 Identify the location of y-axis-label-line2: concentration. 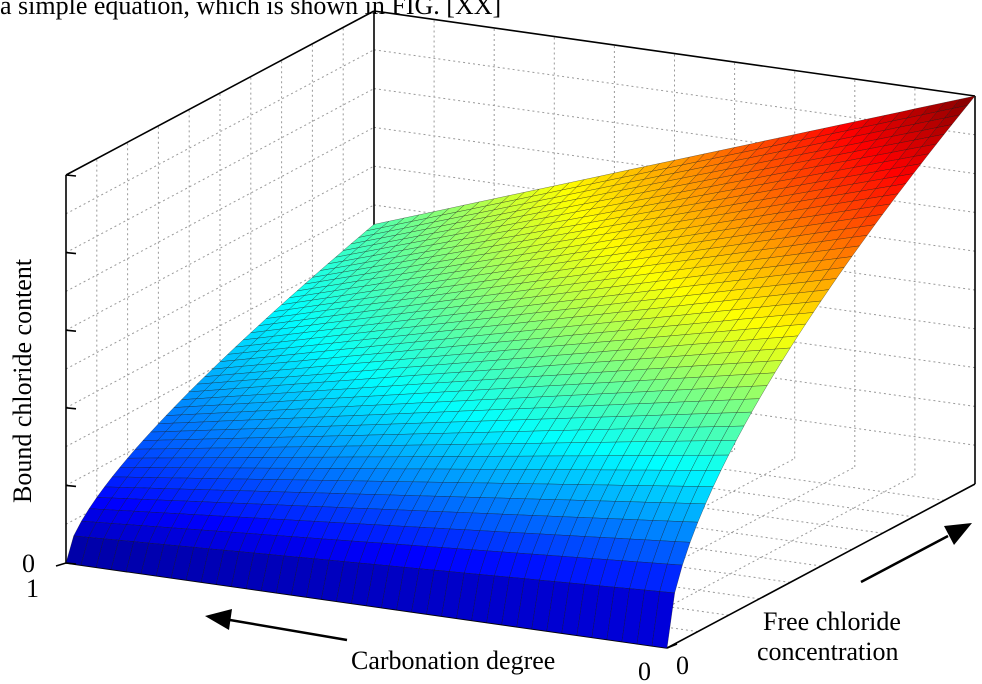
(828, 651).